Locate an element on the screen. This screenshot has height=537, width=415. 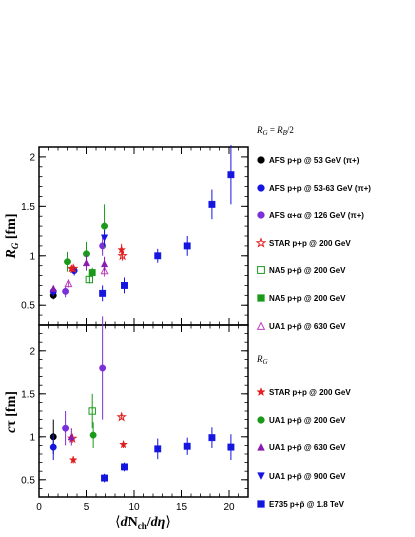
legend-header-mid: RG is located at coordinates (262, 360).